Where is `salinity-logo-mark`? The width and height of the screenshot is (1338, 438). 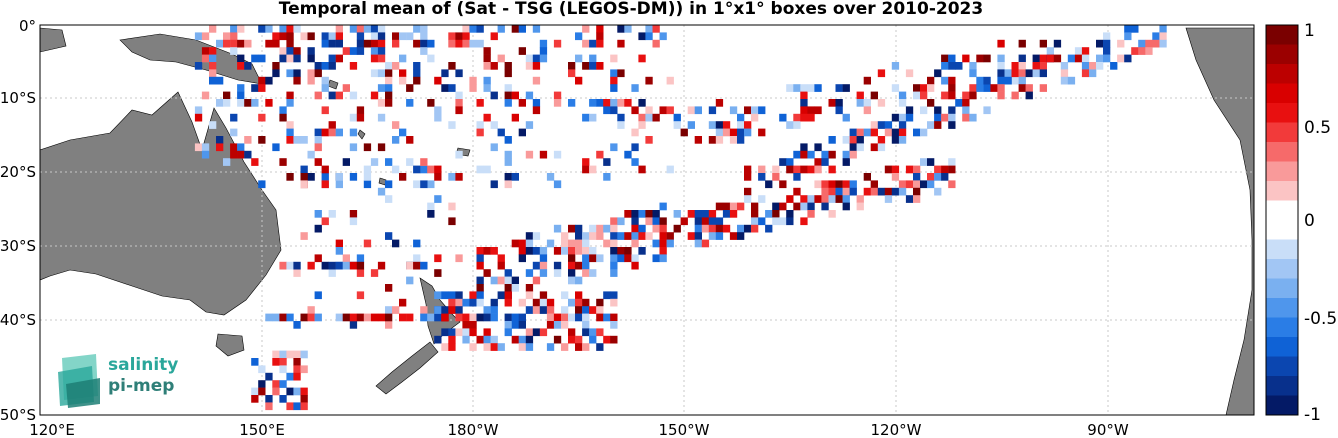
salinity-logo-mark is located at coordinates (79, 381).